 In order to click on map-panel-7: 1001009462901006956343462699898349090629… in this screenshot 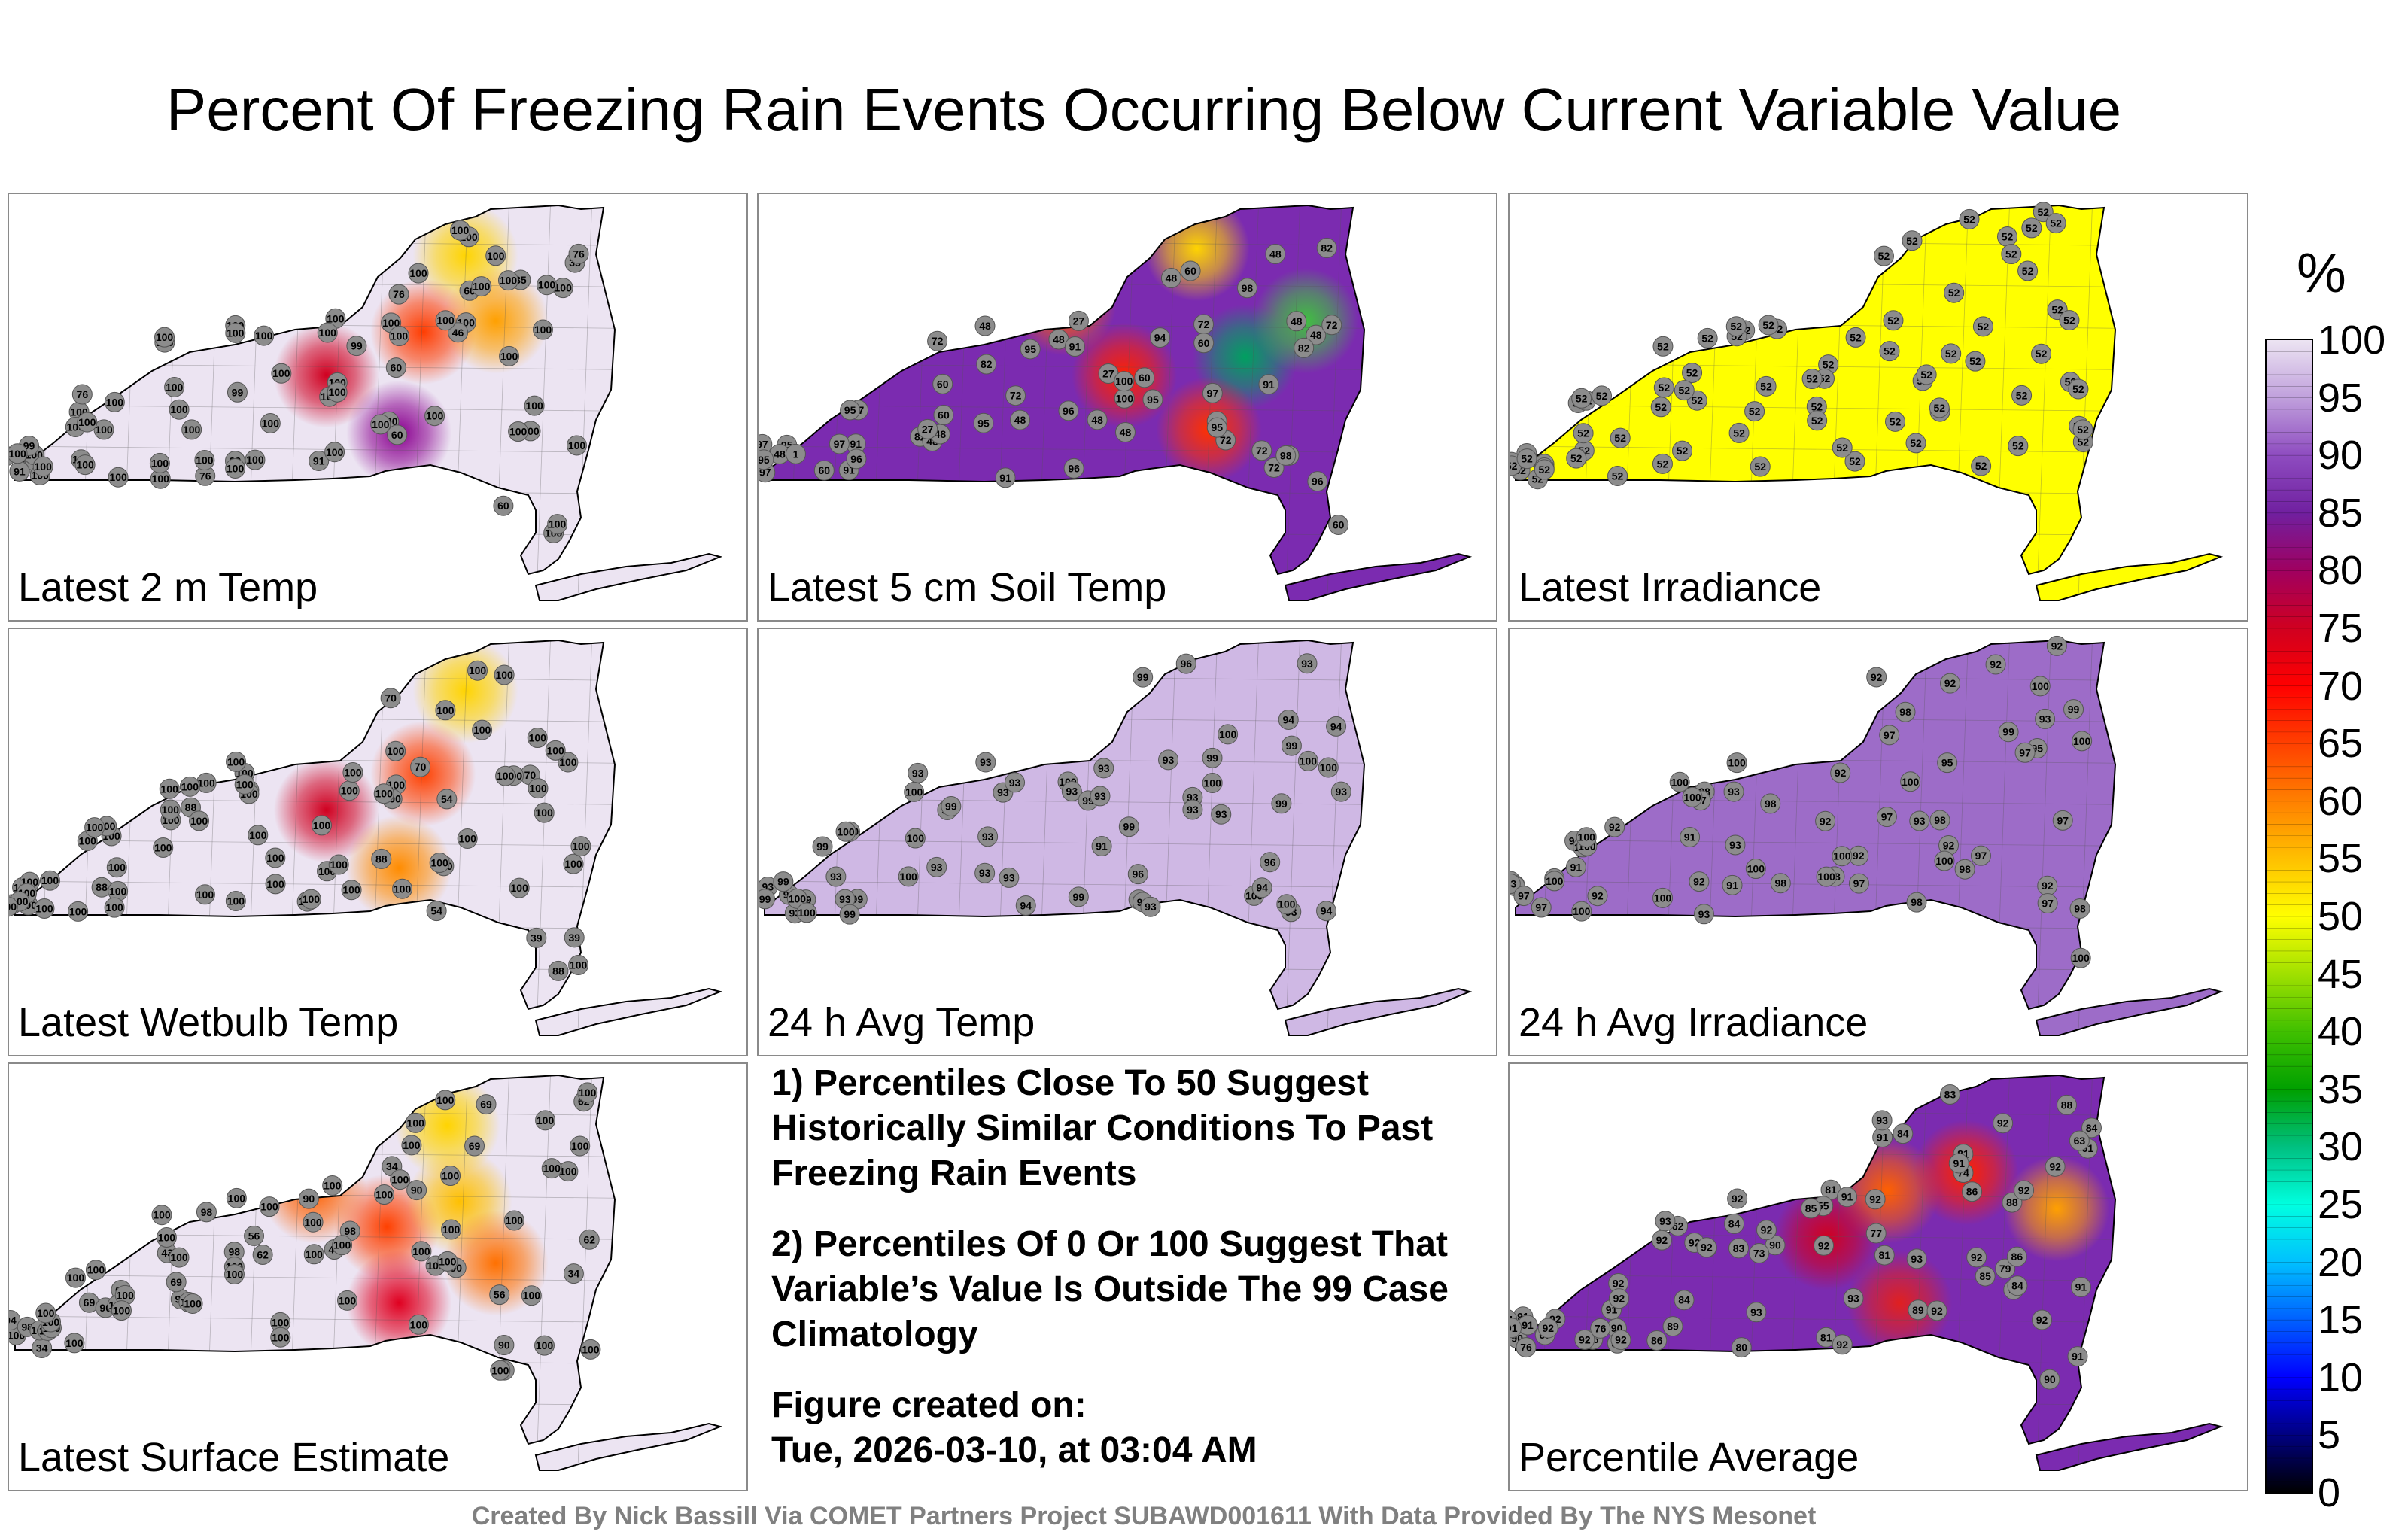, I will do `click(378, 1276)`.